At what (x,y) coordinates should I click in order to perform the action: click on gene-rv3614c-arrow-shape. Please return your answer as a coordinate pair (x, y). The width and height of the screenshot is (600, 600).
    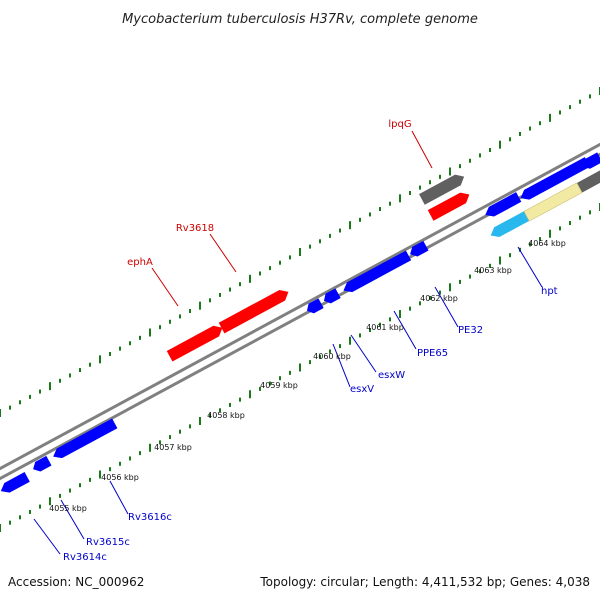
    Looking at the image, I should click on (15, 482).